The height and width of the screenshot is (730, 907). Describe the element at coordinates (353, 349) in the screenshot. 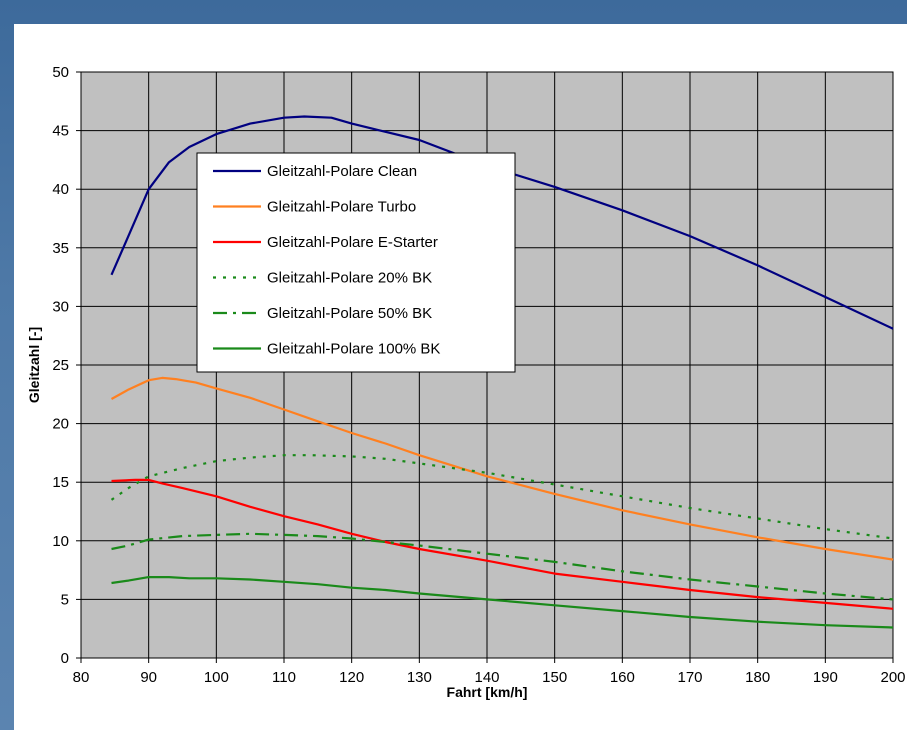

I see `legend-label: Gleitzahl-Polare 100% BK` at that location.